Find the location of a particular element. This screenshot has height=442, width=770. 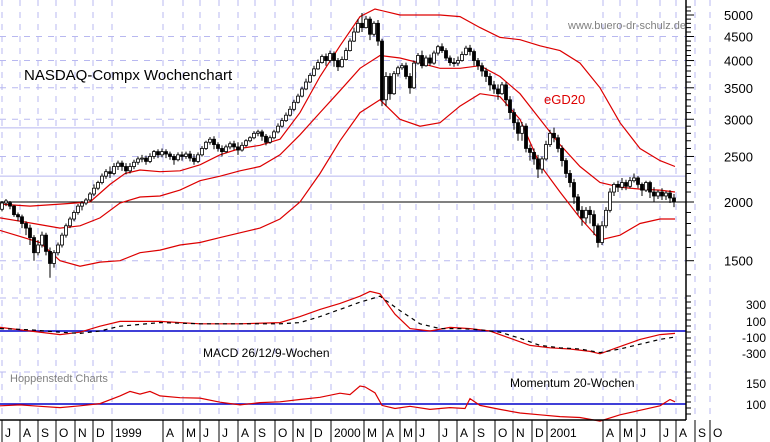

price-tick-label: 5000 is located at coordinates (738, 15).